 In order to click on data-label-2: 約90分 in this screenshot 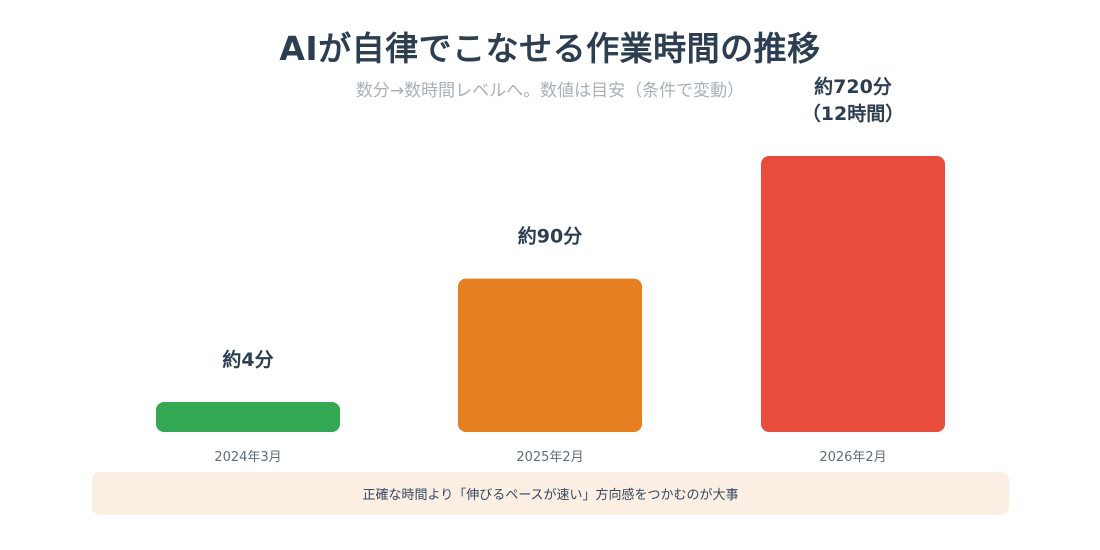, I will do `click(550, 236)`.